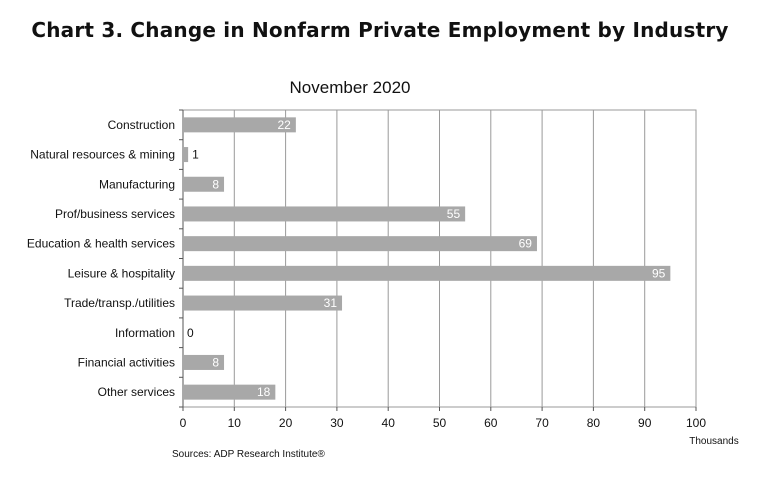 This screenshot has width=760, height=490. Describe the element at coordinates (195, 155) in the screenshot. I see `data-label: 1` at that location.